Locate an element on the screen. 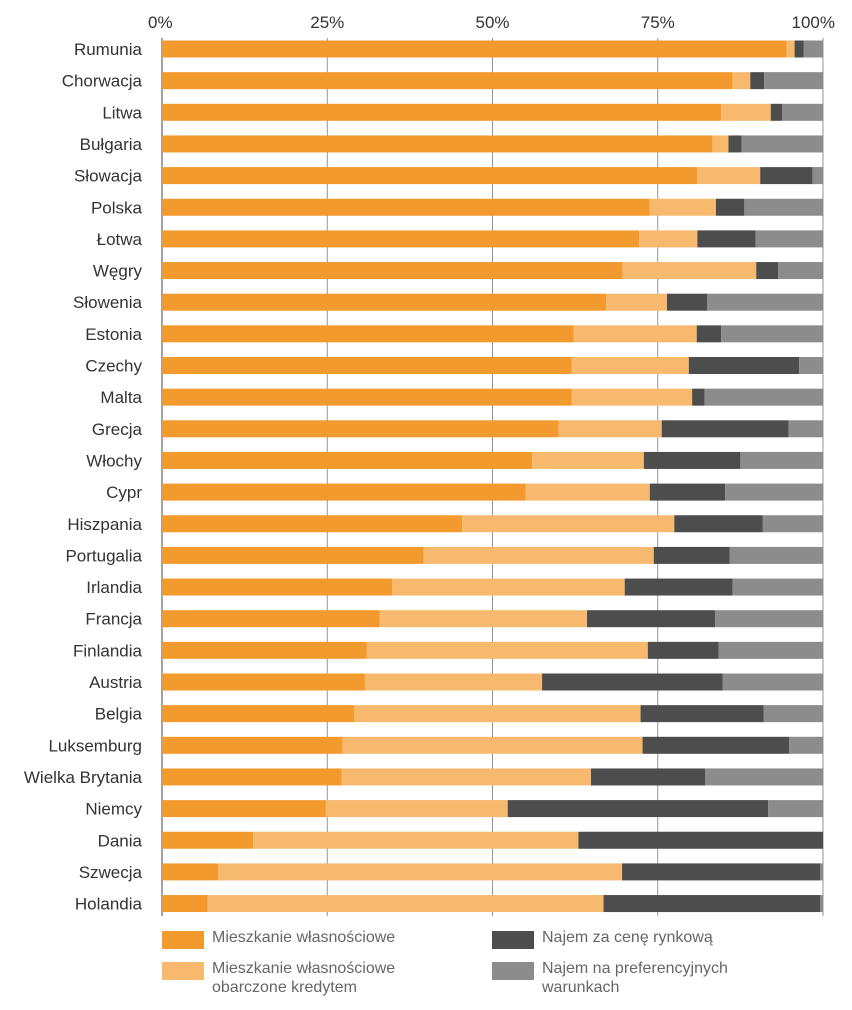  x-axis-ticks: 0% 25% 50% 75% 100% is located at coordinates (491, 22).